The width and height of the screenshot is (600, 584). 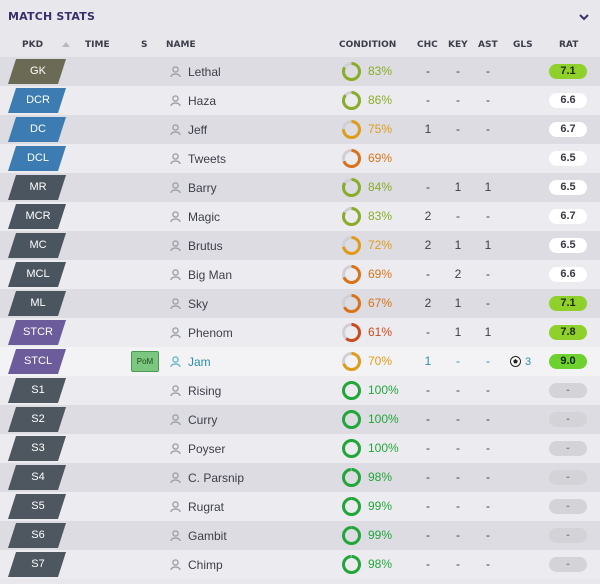 I want to click on sort-ascending-icon, so click(x=66, y=44).